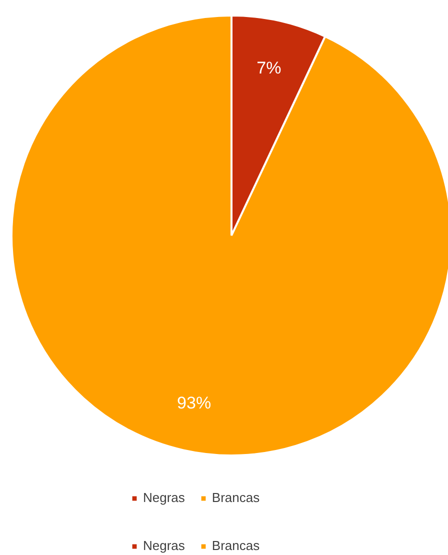 This screenshot has width=448, height=555. Describe the element at coordinates (194, 402) in the screenshot. I see `data-label: 93%` at that location.